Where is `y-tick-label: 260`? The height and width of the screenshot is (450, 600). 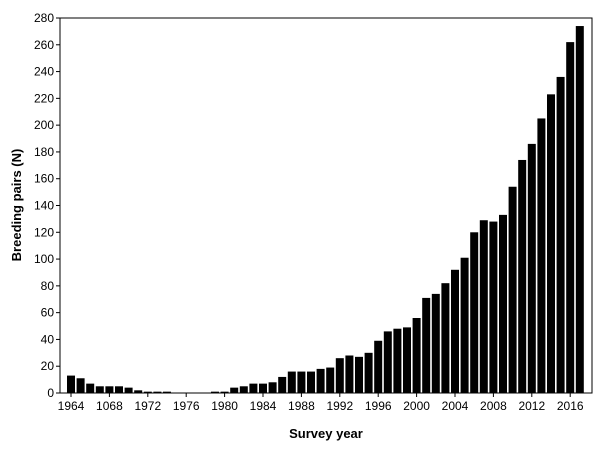 y-tick-label: 260 is located at coordinates (44, 45).